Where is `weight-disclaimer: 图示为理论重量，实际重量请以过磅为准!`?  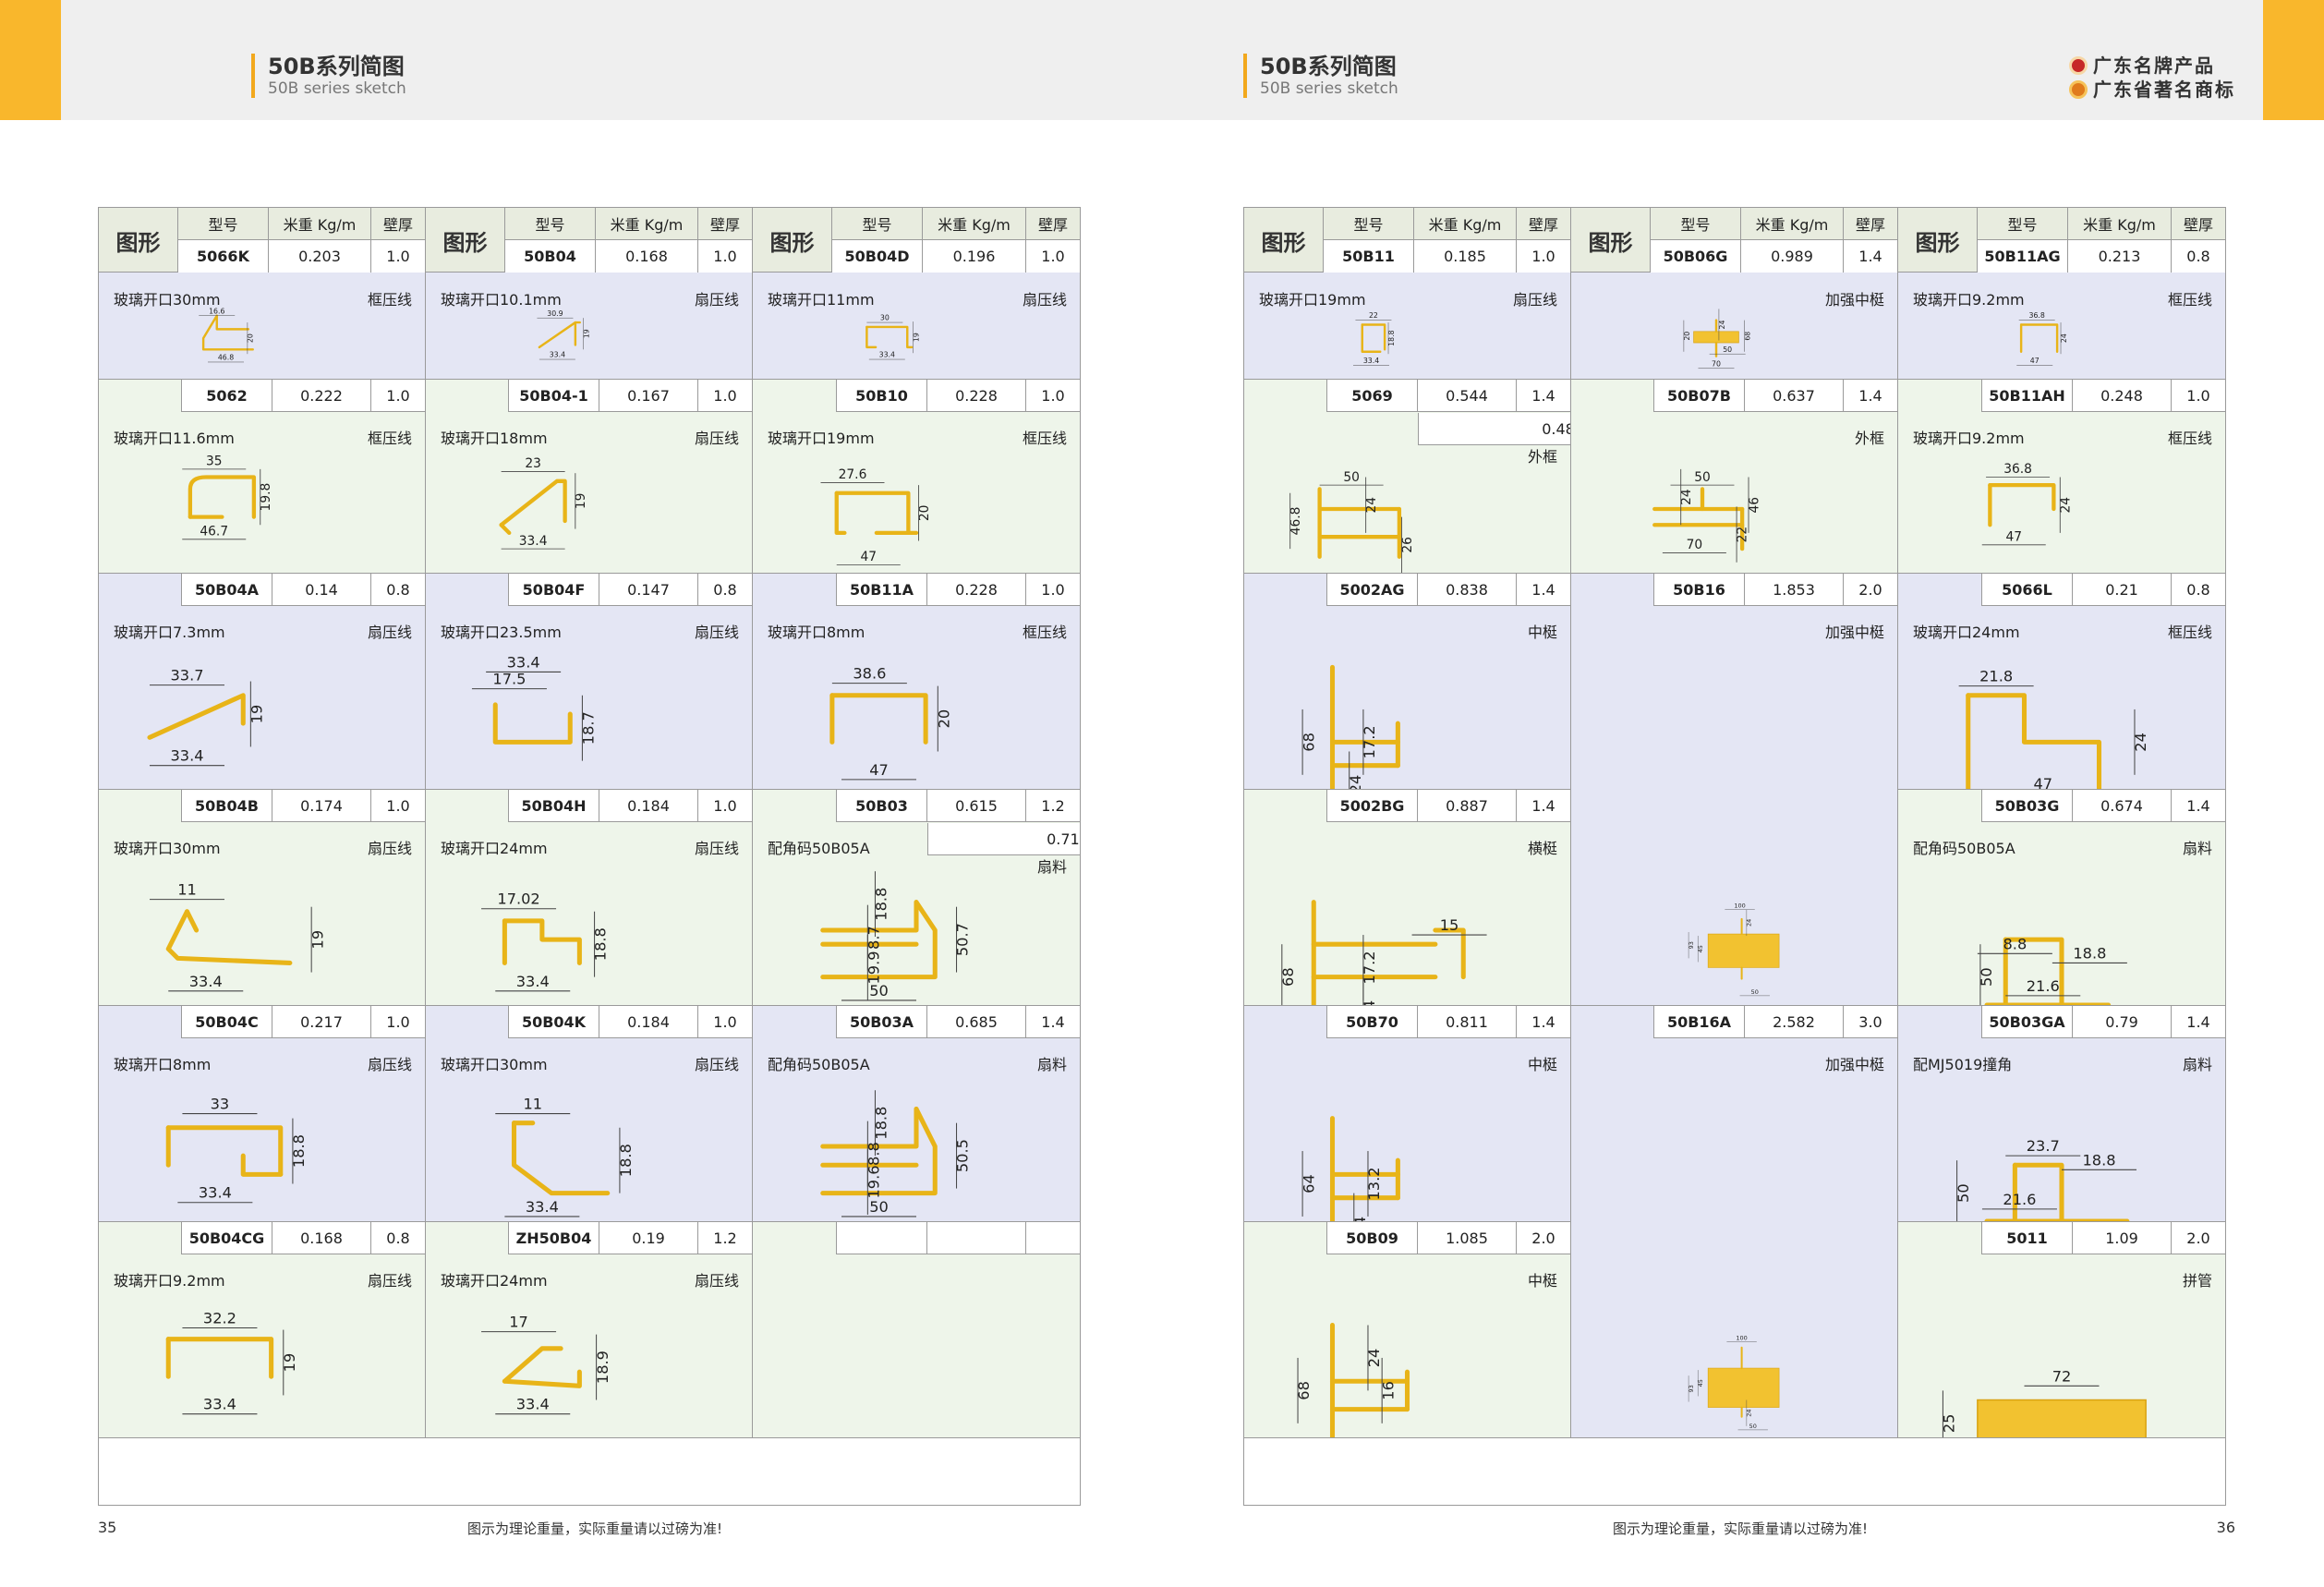
weight-disclaimer: 图示为理论重量，实际重量请以过磅为准! is located at coordinates (595, 1528).